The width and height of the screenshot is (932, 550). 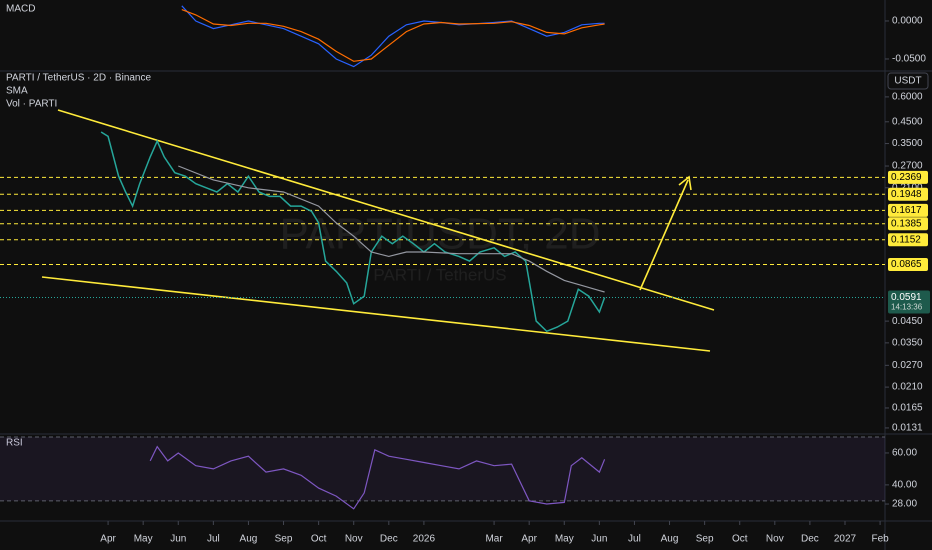 What do you see at coordinates (17, 91) in the screenshot?
I see `legend-sma: SMA` at bounding box center [17, 91].